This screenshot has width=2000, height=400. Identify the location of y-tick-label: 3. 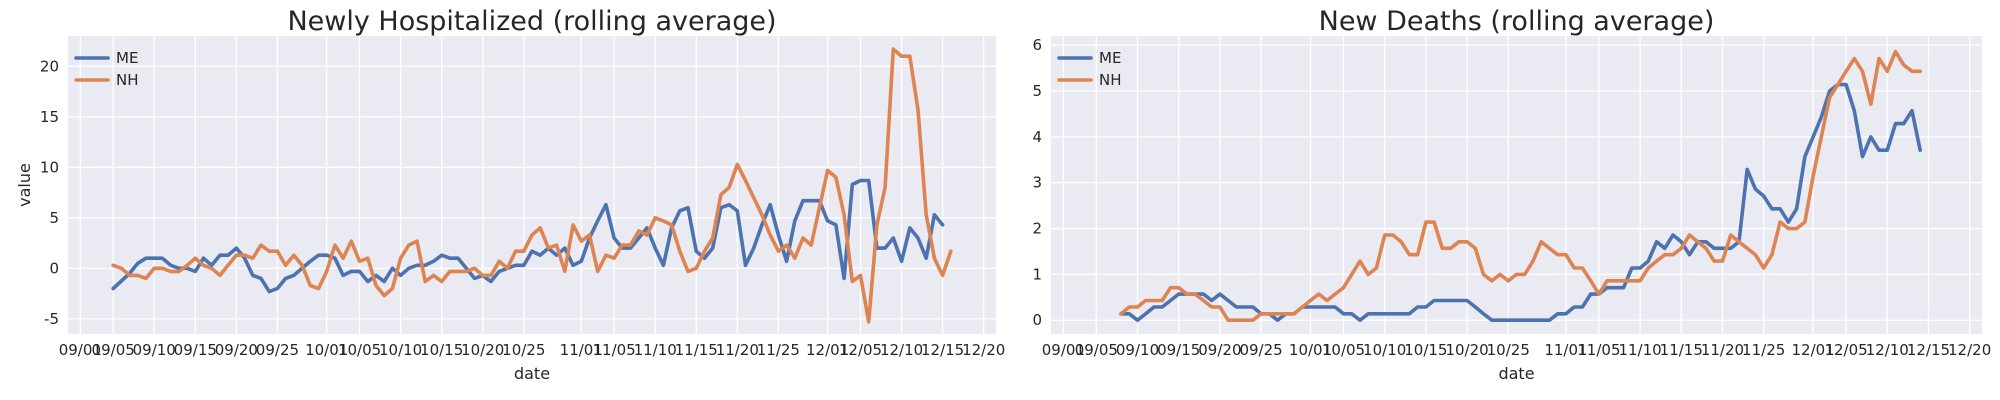
(1037, 183).